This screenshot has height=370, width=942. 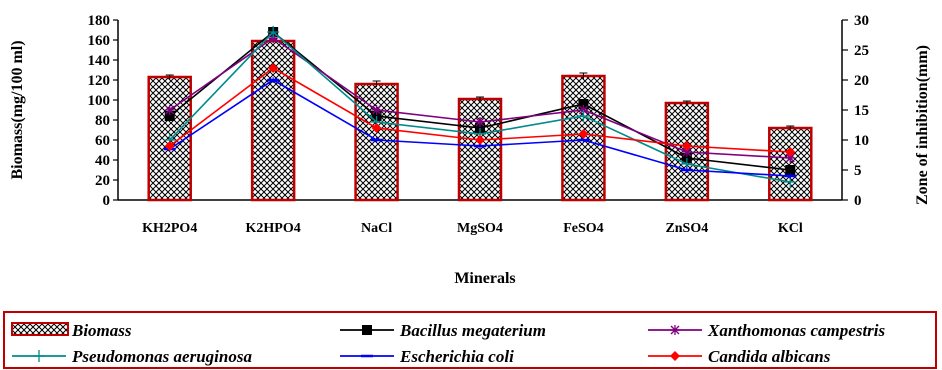 I want to click on y2-tick-label: 20, so click(x=861, y=81).